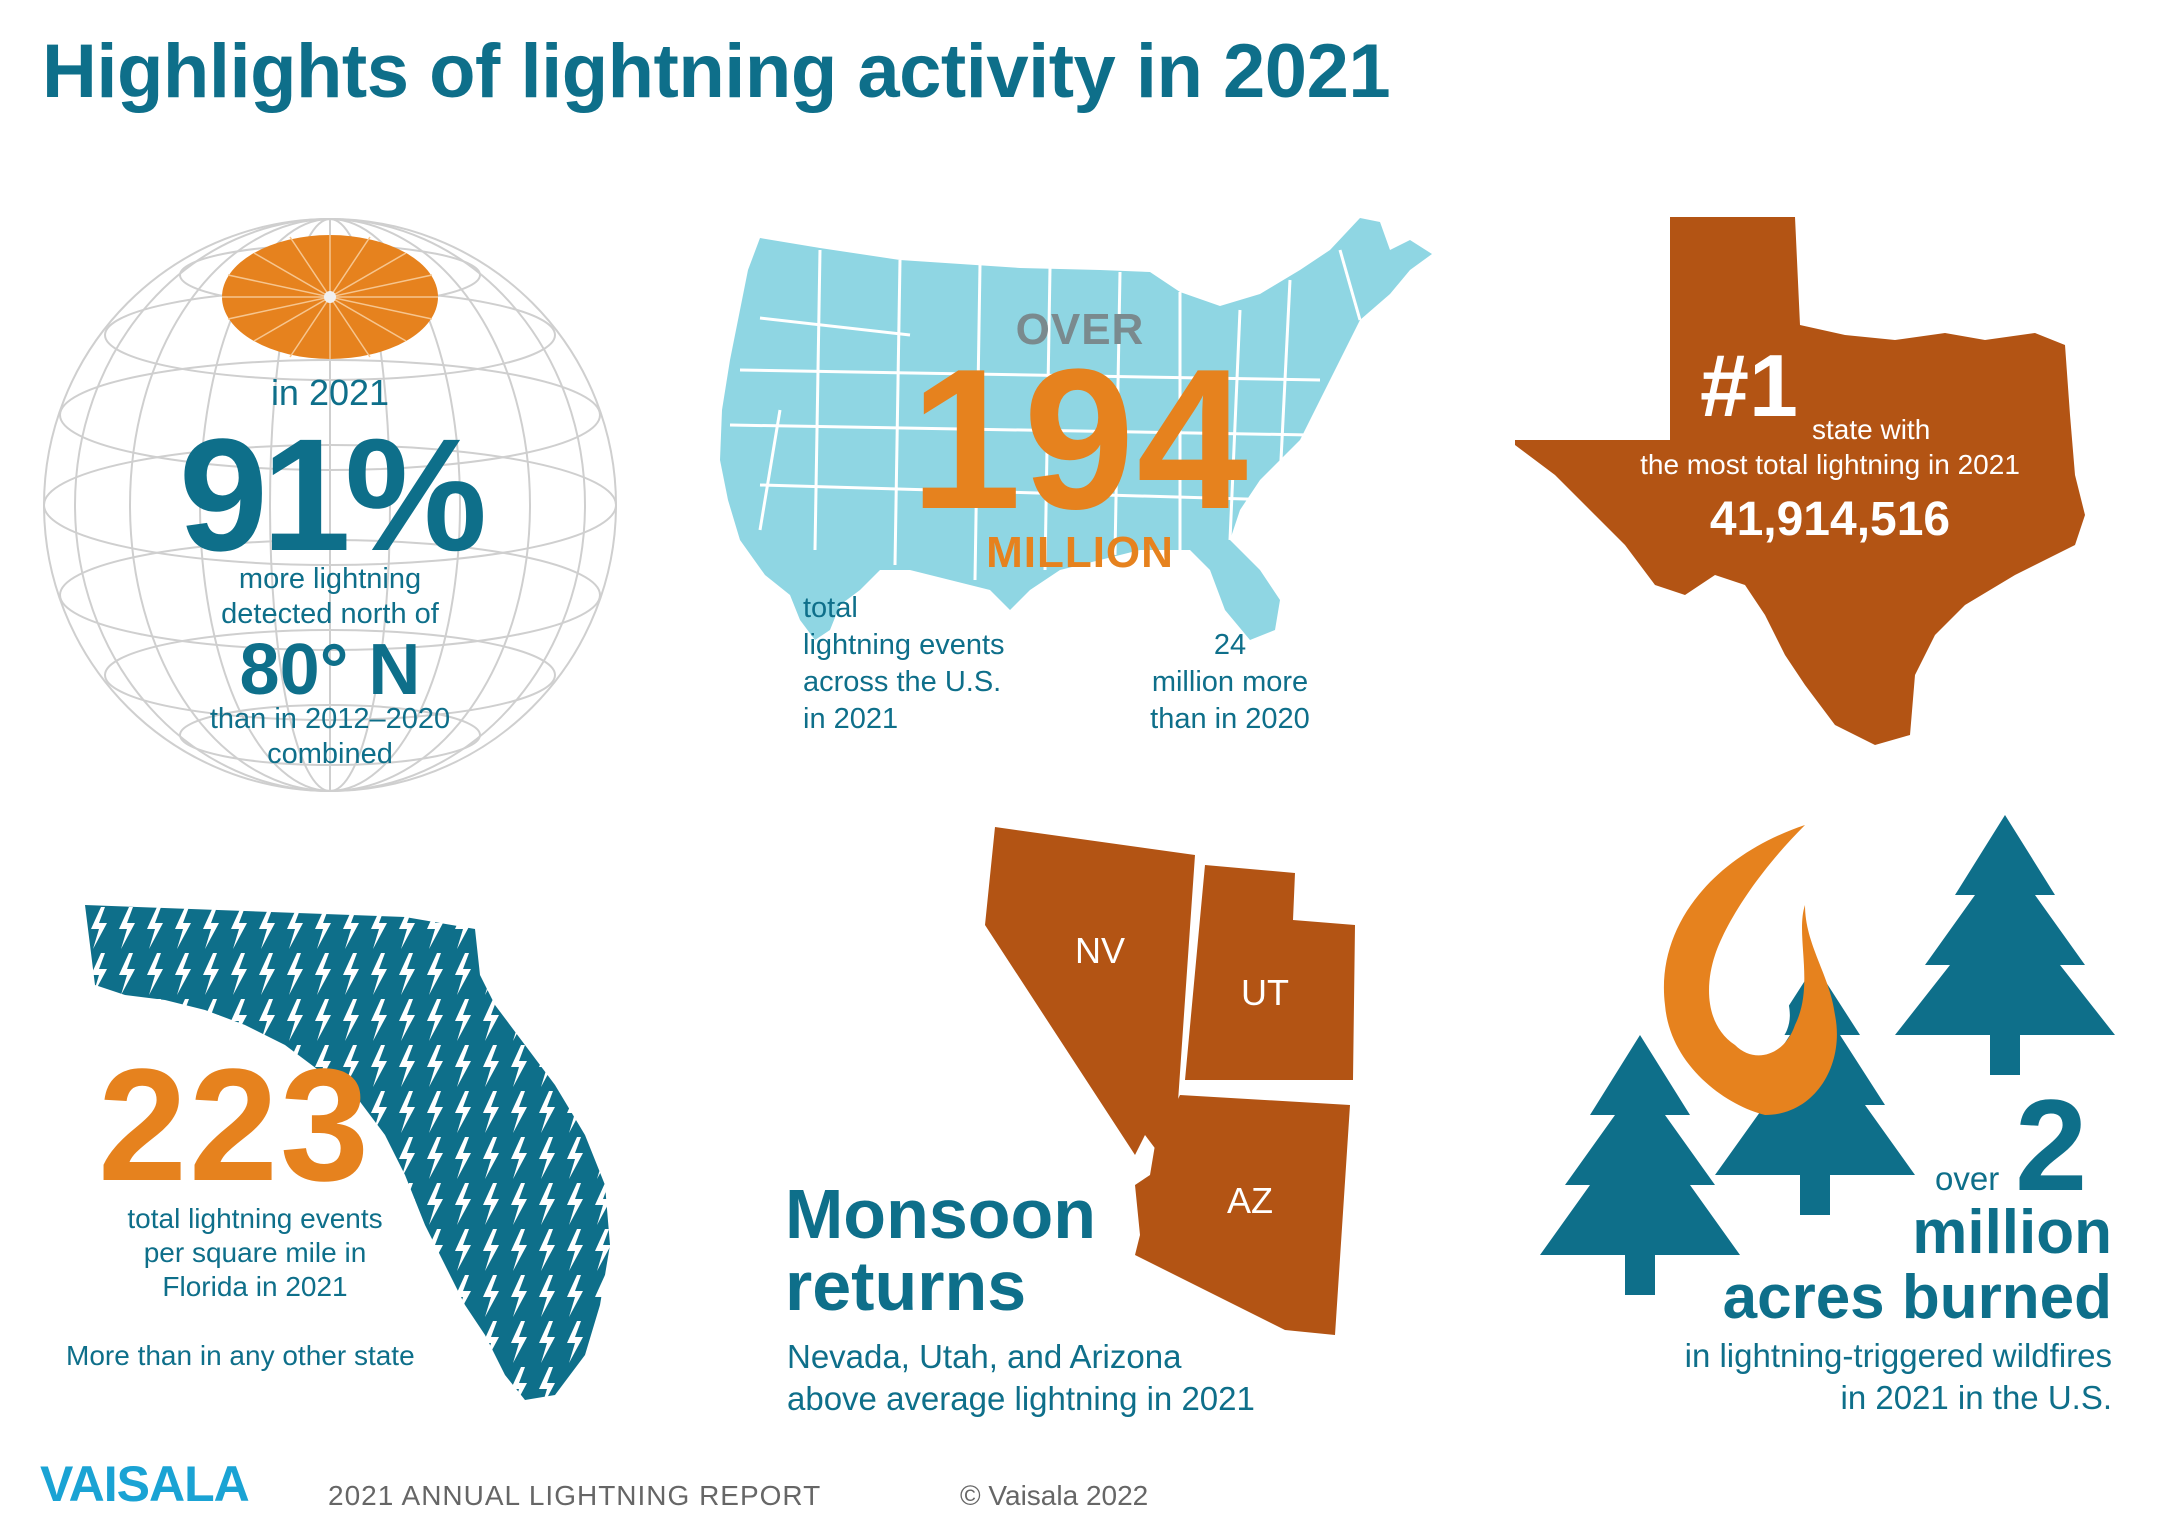 The image size is (2160, 1530). I want to click on usa-number: 194, so click(1080, 439).